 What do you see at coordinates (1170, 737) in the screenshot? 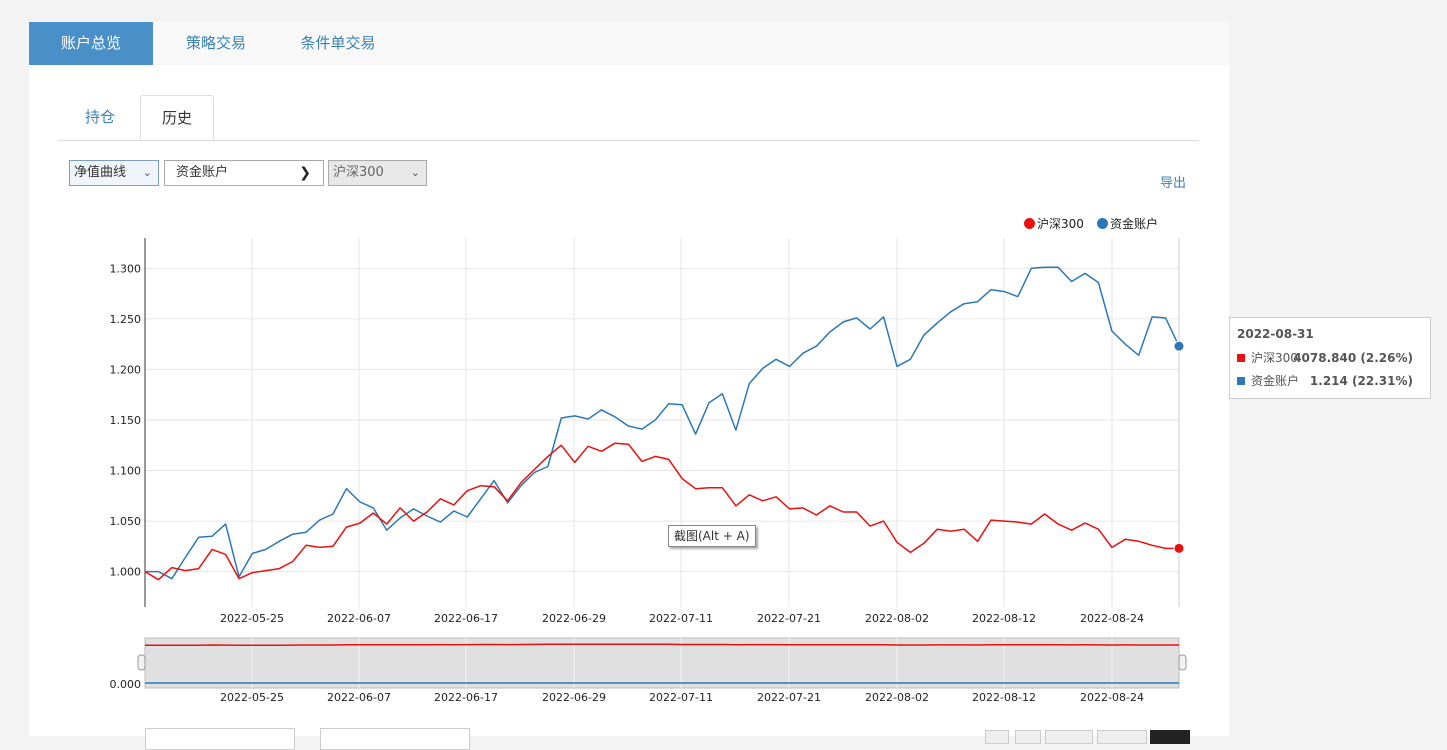
I see `range-button-active` at bounding box center [1170, 737].